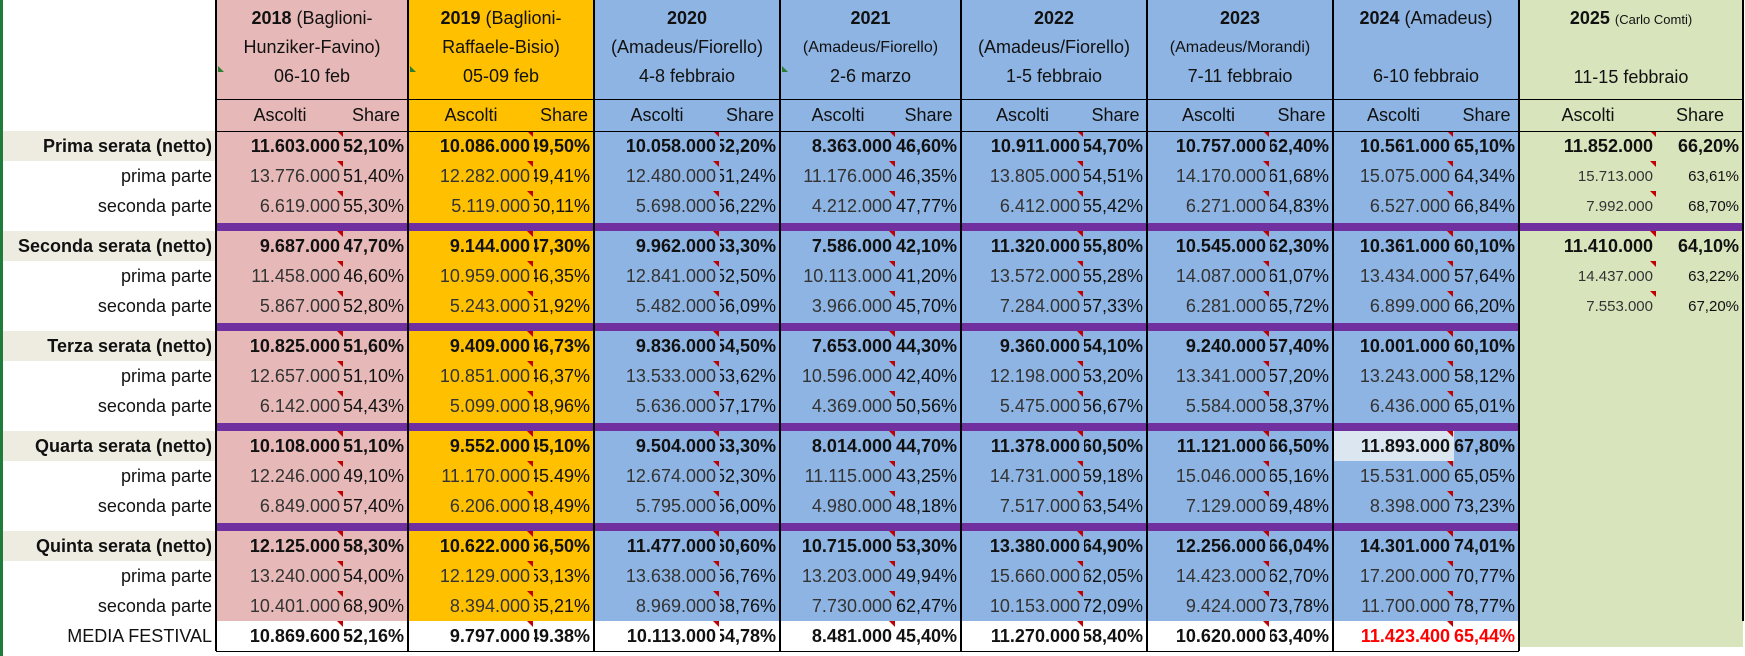 The width and height of the screenshot is (1745, 656). I want to click on ascolti-cell: 8.363.000, so click(851, 145).